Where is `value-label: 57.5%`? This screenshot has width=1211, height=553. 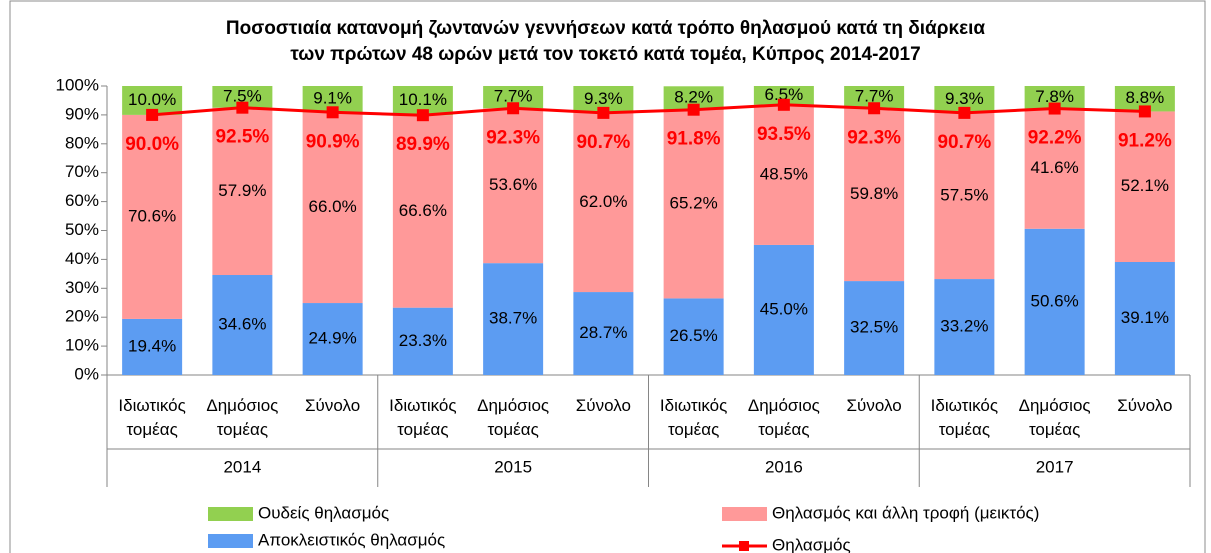
value-label: 57.5% is located at coordinates (964, 194).